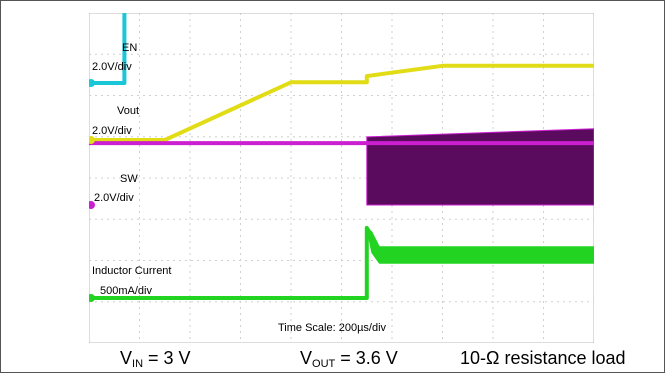 This screenshot has width=665, height=377. What do you see at coordinates (128, 111) in the screenshot?
I see `vout-label: Vout` at bounding box center [128, 111].